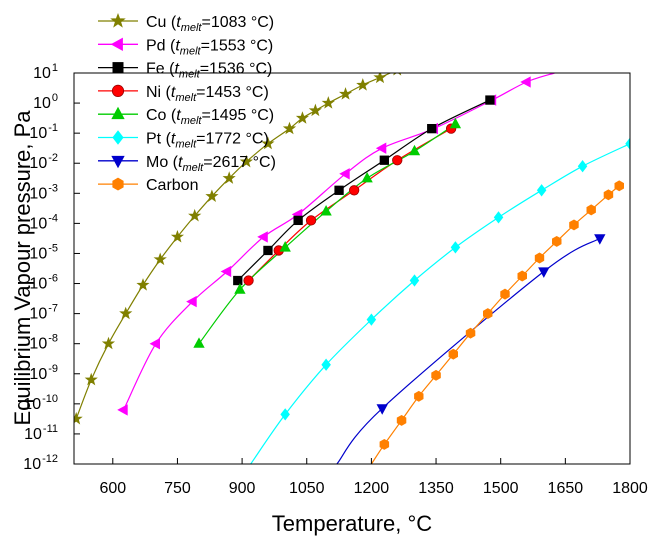 The height and width of the screenshot is (542, 655). Describe the element at coordinates (566, 488) in the screenshot. I see `x-tick-label: 1650` at that location.